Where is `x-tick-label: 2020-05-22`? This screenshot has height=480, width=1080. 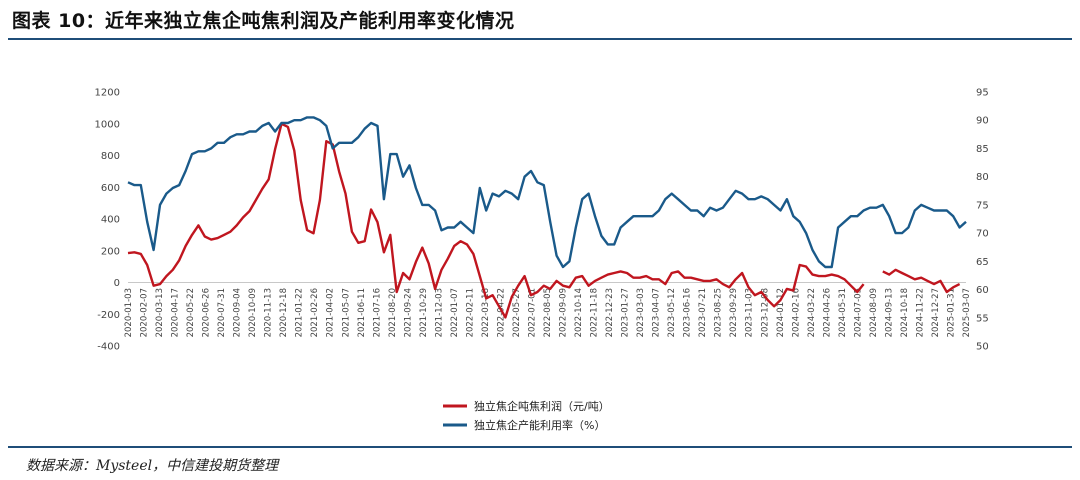 x-tick-label: 2020-05-22 is located at coordinates (191, 312).